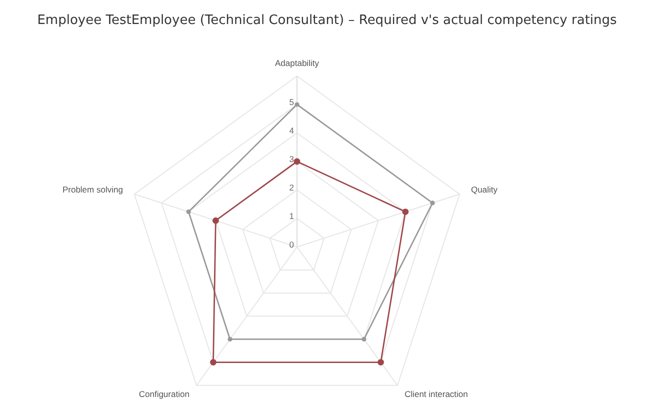 This screenshot has width=654, height=416. I want to click on y-tick-label: 4, so click(291, 130).